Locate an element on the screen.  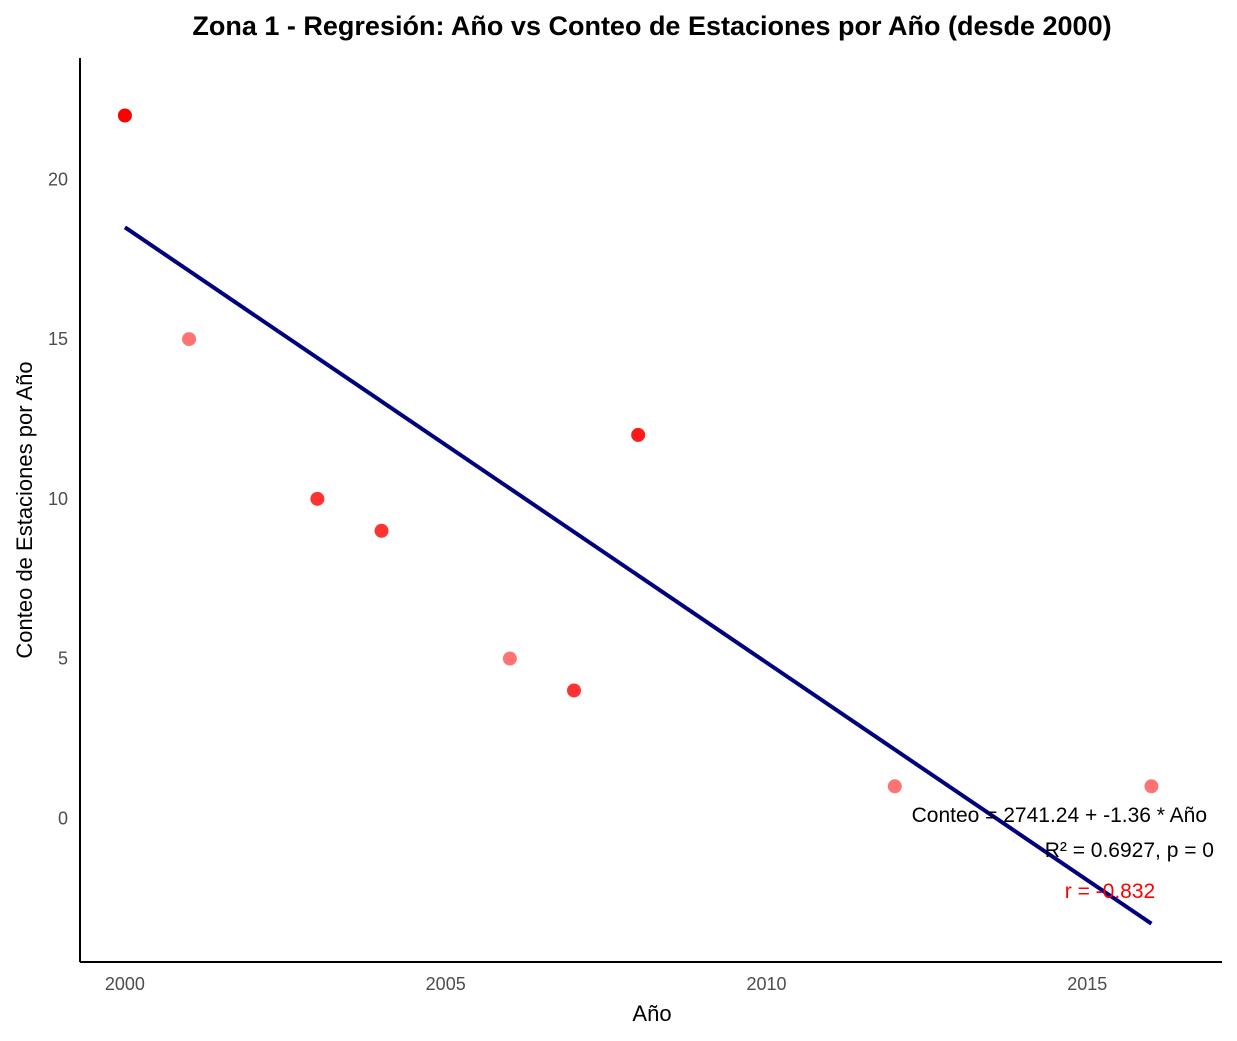
y-tick-labels: 0 5 10 15 20 is located at coordinates (58, 498).